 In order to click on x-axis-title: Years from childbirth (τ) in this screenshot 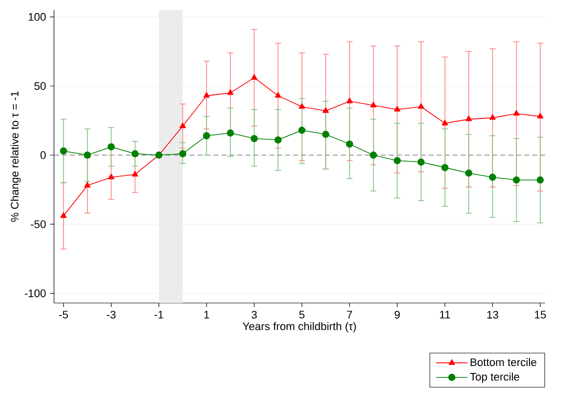, I will do `click(299, 327)`.